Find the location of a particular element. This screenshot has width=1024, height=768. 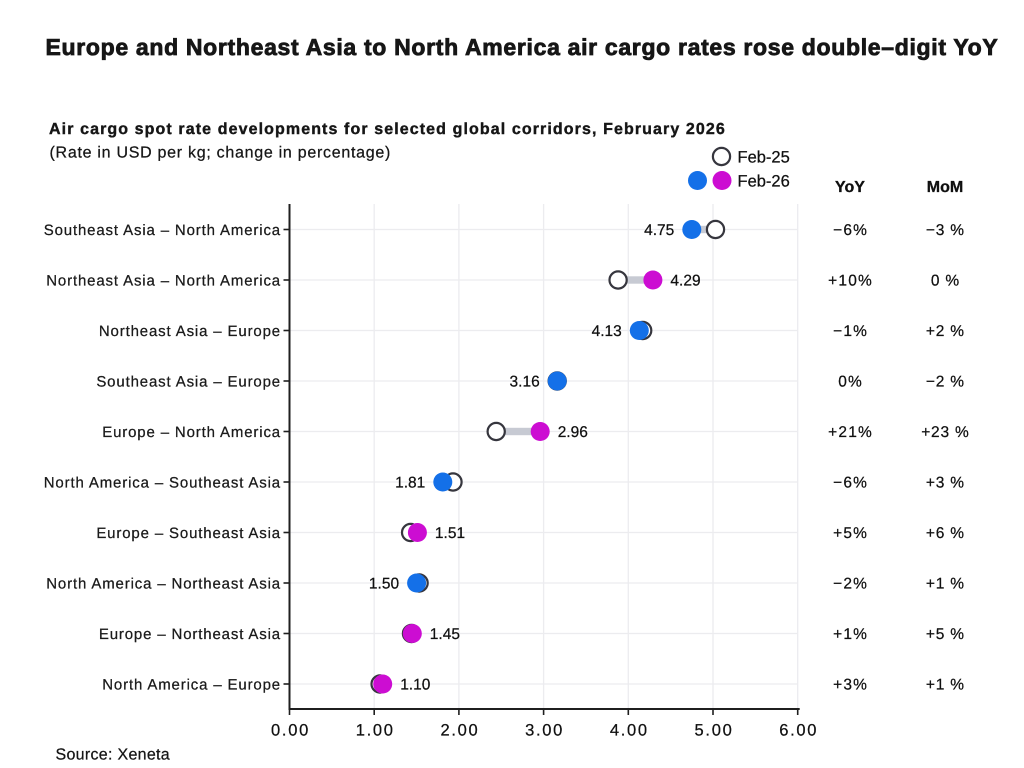

svg-text: 1.10 is located at coordinates (415, 685).